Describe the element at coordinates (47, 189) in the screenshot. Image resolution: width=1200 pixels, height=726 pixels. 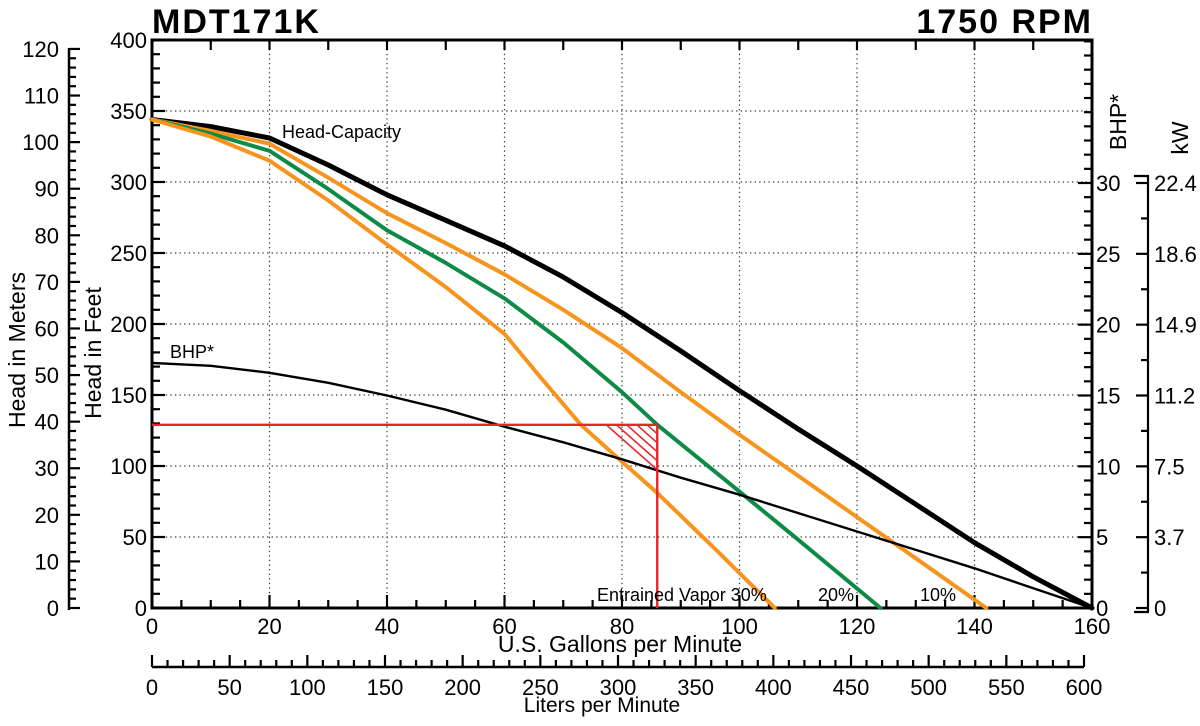
I see `meters-tick-label: 90` at that location.